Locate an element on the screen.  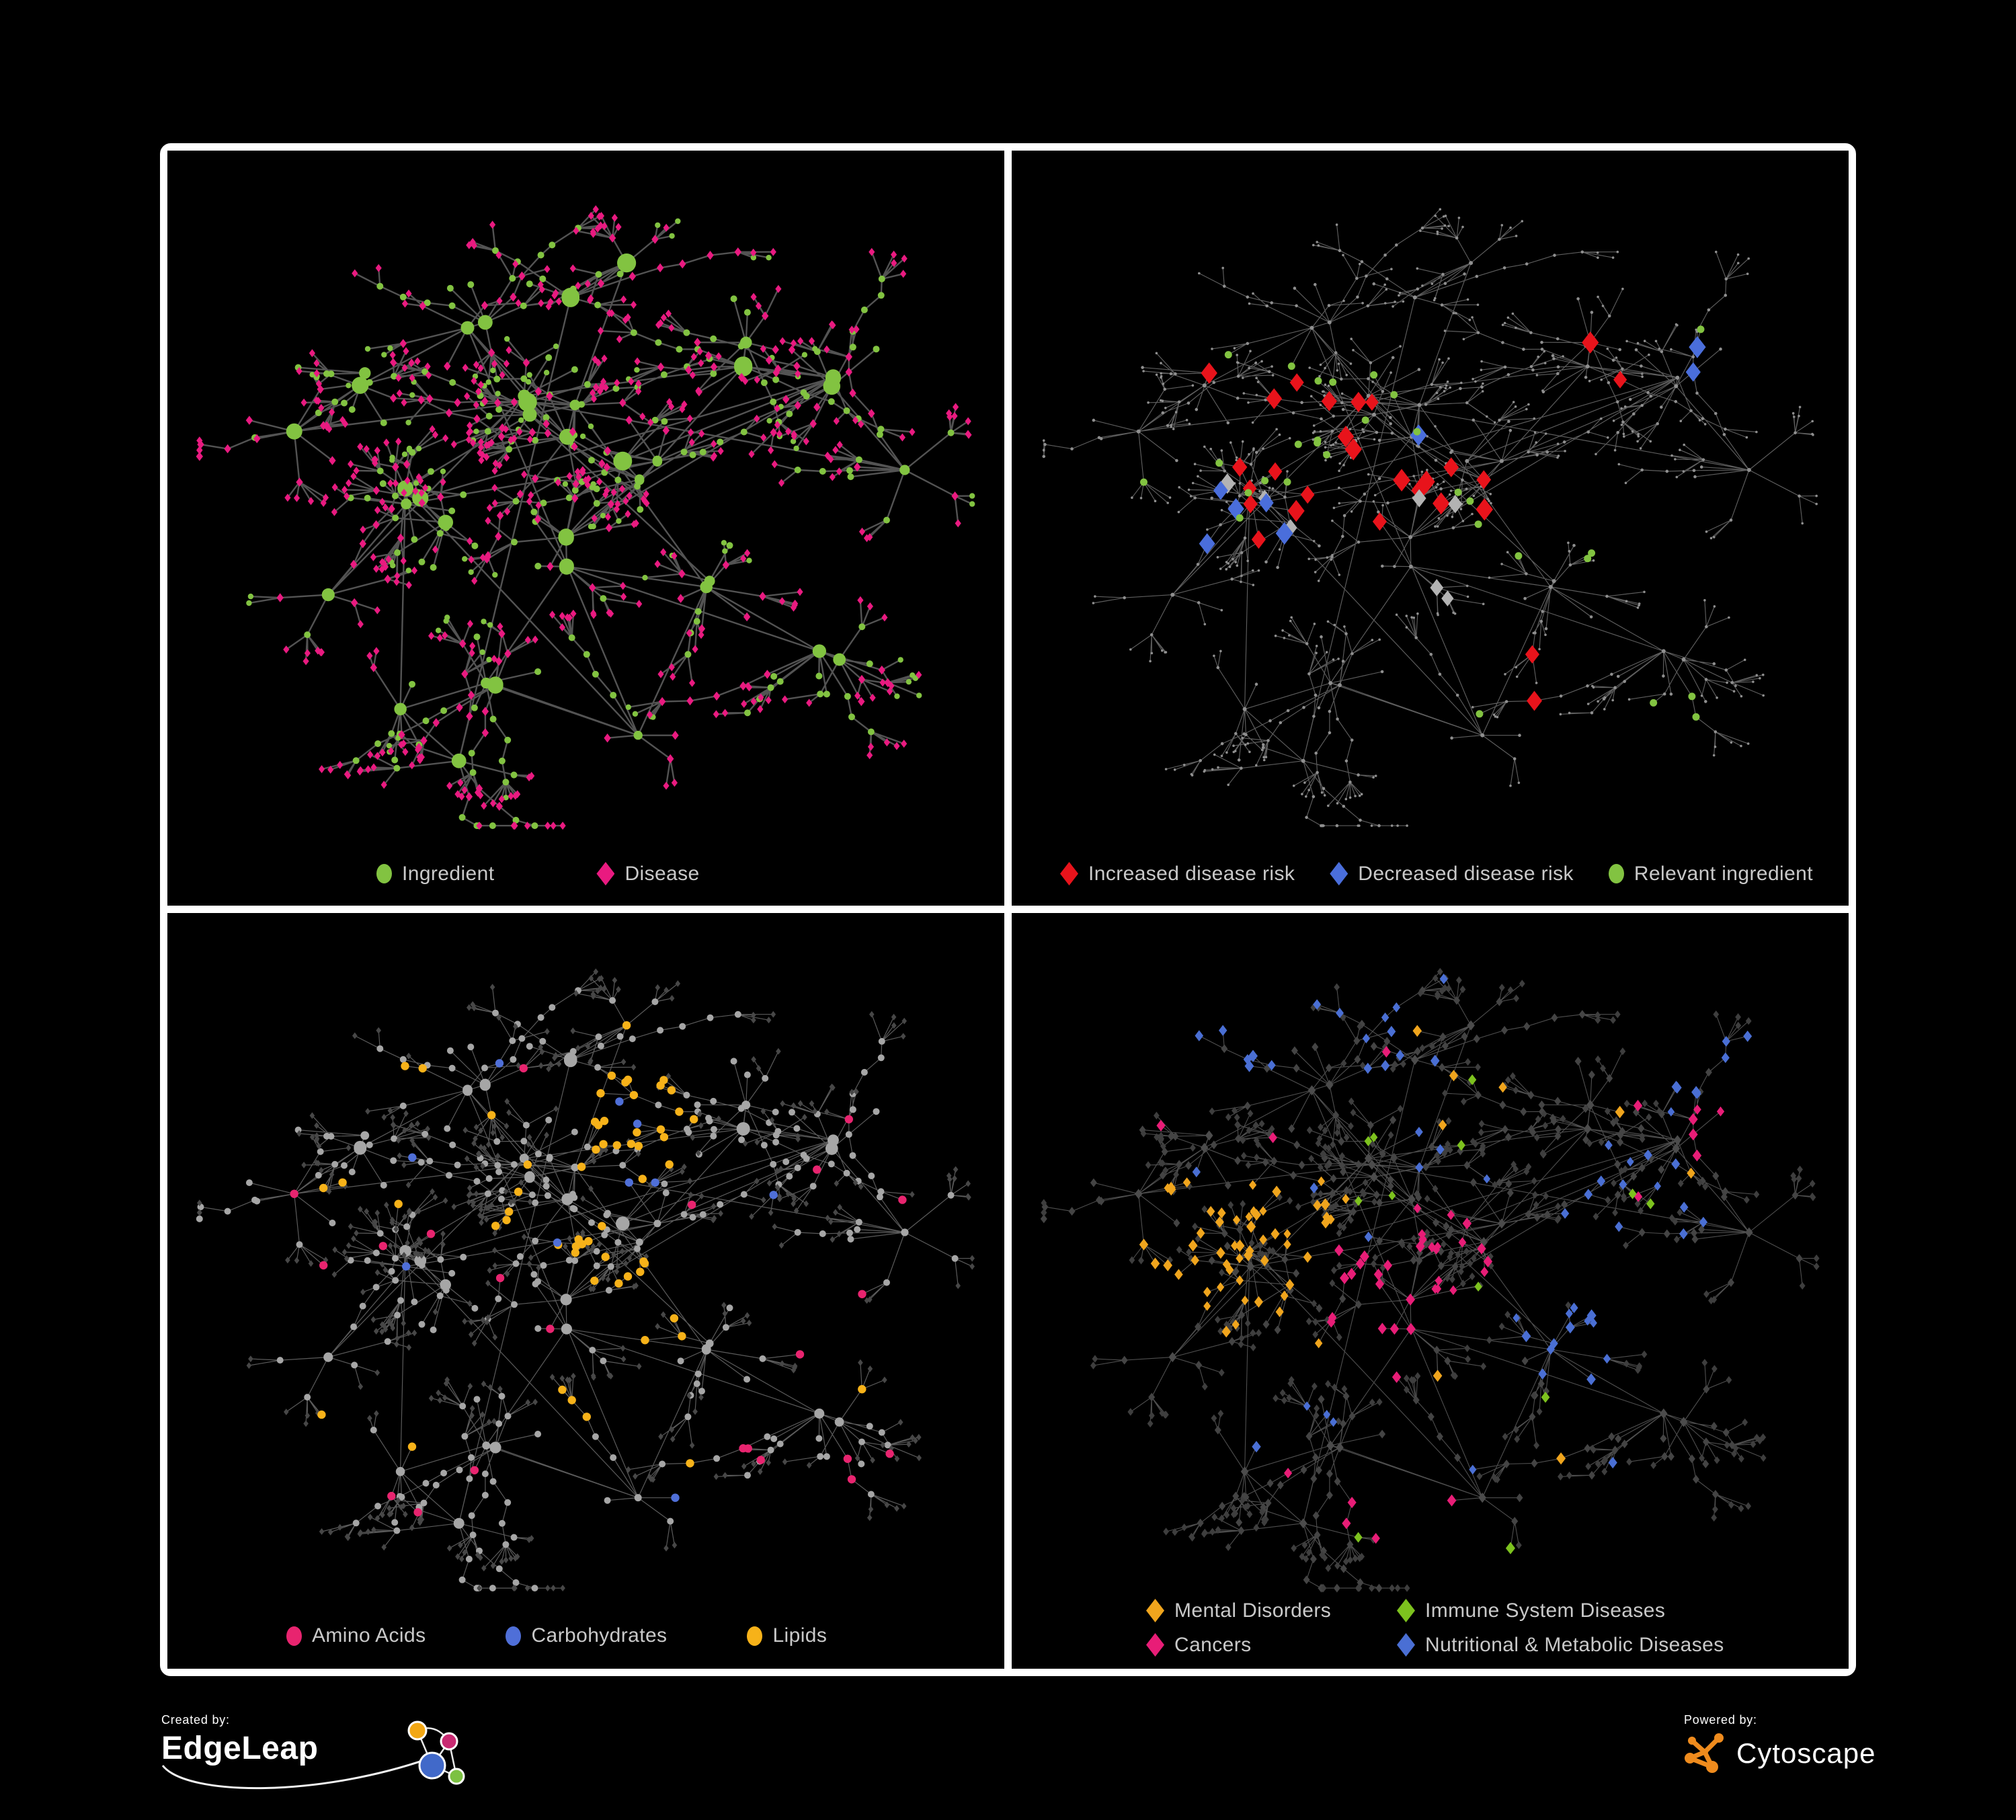
legend-label-carbohydrates: Carbohydrates is located at coordinates (599, 1635).